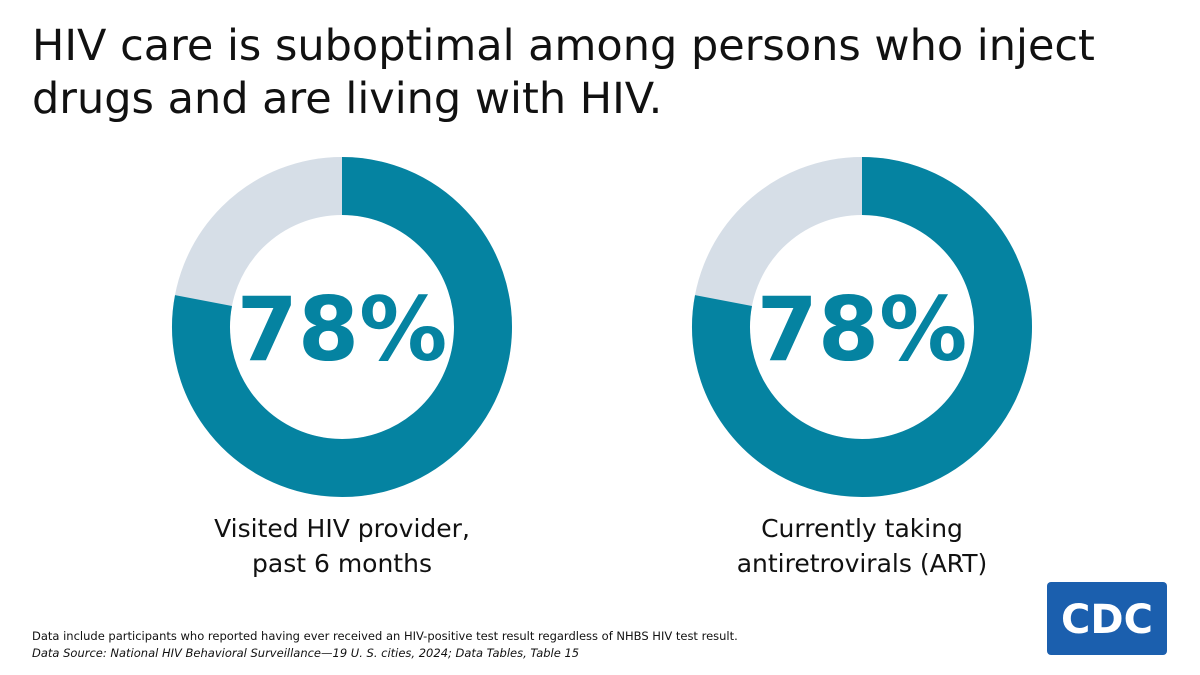 This screenshot has width=1200, height=675. What do you see at coordinates (862, 528) in the screenshot?
I see `caption: Currently taking` at bounding box center [862, 528].